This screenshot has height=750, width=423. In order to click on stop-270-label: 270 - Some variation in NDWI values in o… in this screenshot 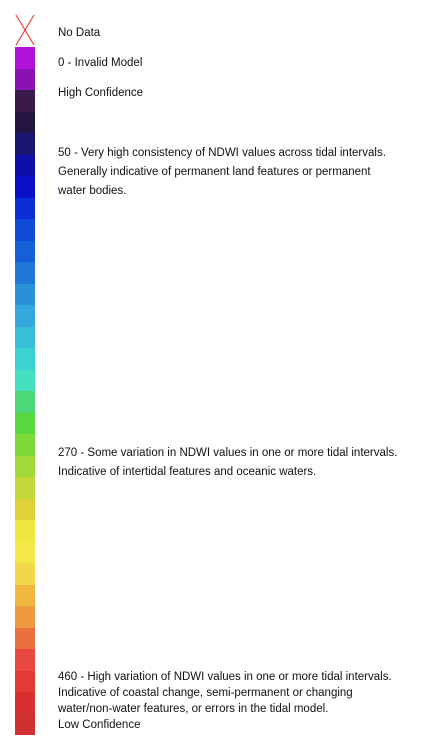, I will do `click(227, 463)`.